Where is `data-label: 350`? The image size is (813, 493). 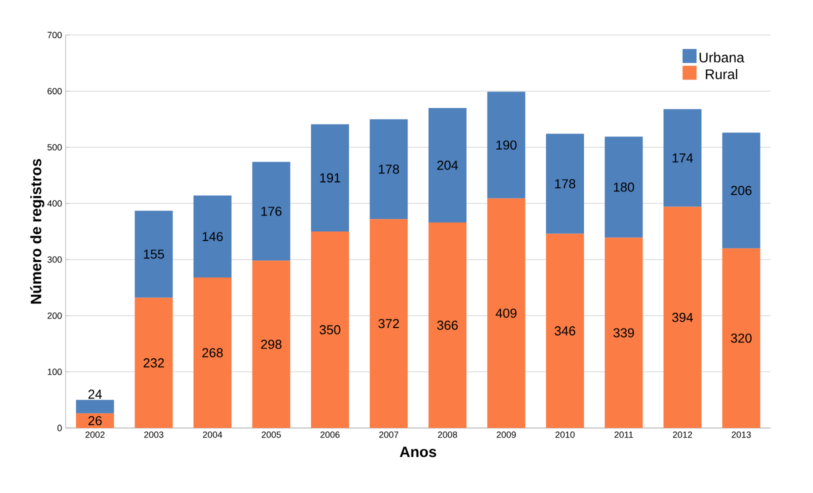
data-label: 350 is located at coordinates (330, 329).